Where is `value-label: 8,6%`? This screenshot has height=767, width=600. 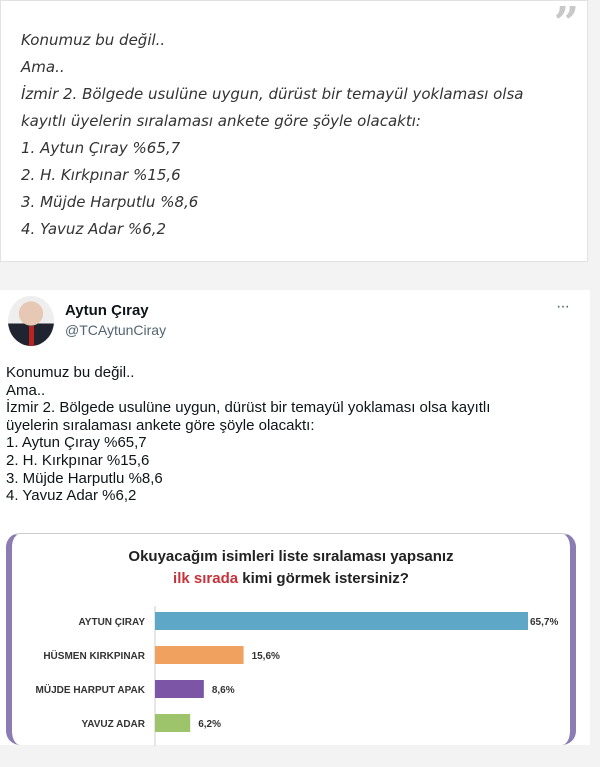 value-label: 8,6% is located at coordinates (223, 690).